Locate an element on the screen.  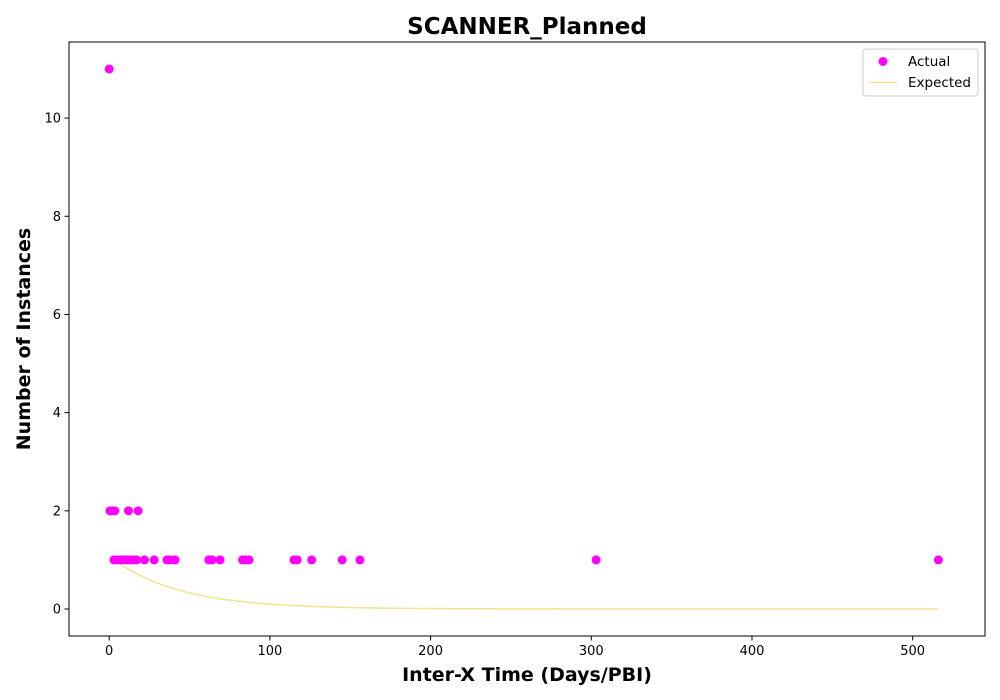
x-tick-label: 100 is located at coordinates (269, 651).